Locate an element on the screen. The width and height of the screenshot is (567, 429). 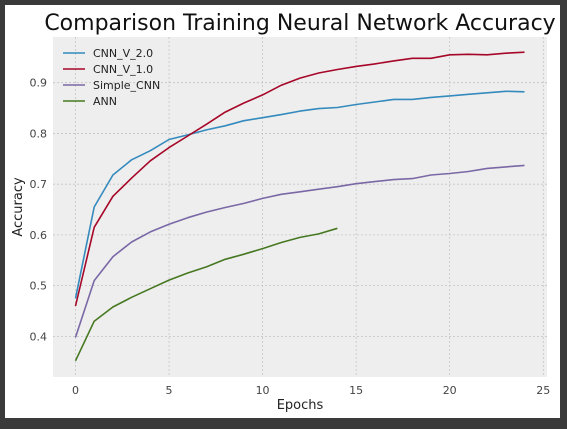
x-tick-label: 0 is located at coordinates (75, 390).